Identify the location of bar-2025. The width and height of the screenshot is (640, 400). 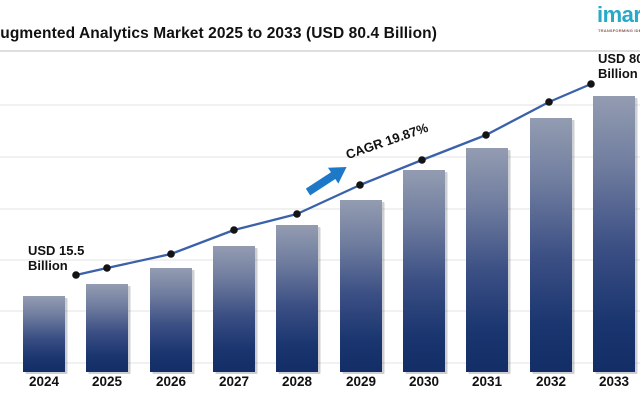
(107, 328).